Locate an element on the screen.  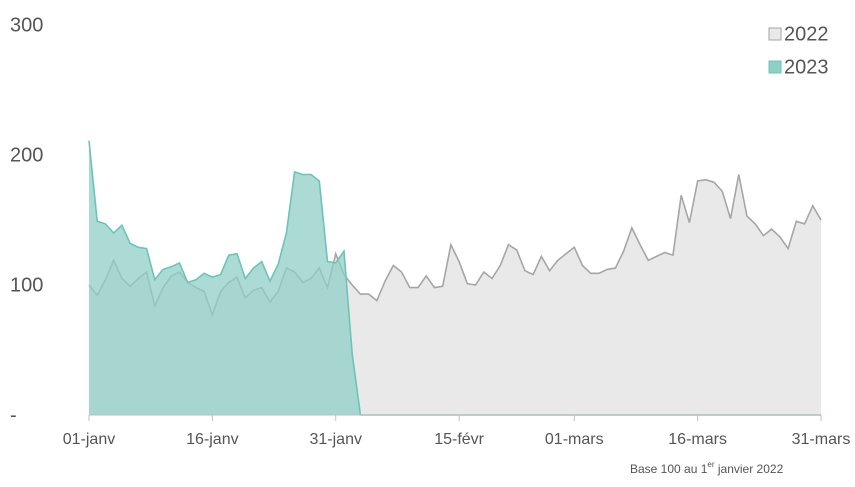
y-tick-label: 200 is located at coordinates (26, 155).